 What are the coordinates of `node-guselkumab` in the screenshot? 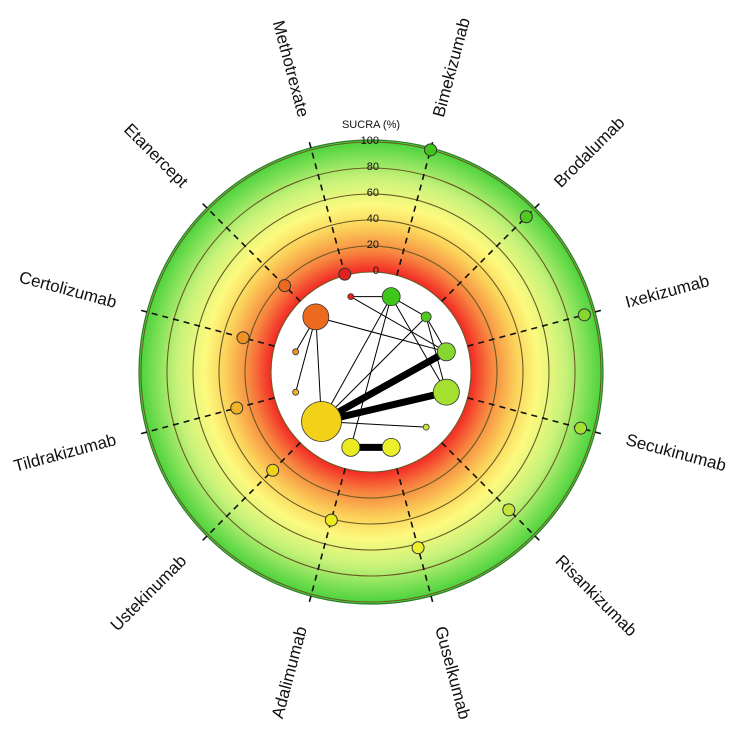 It's located at (391, 447).